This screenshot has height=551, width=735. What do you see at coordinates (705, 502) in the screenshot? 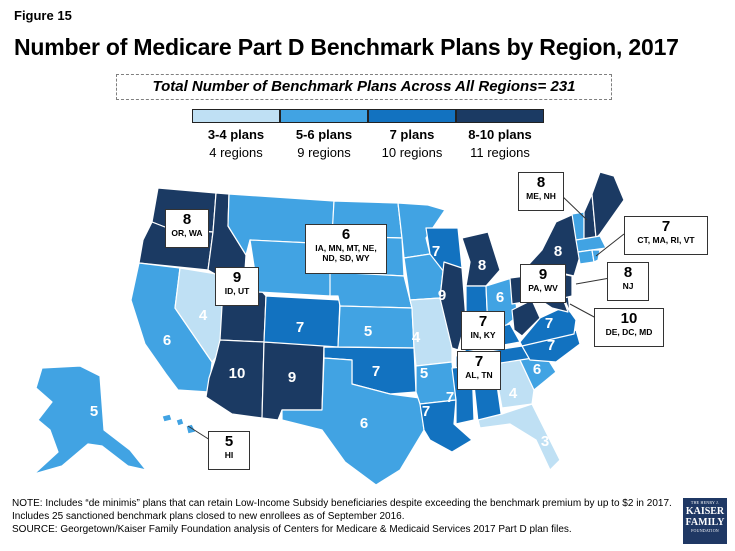
I see `logo-line1: THE HENRY J.` at bounding box center [705, 502].